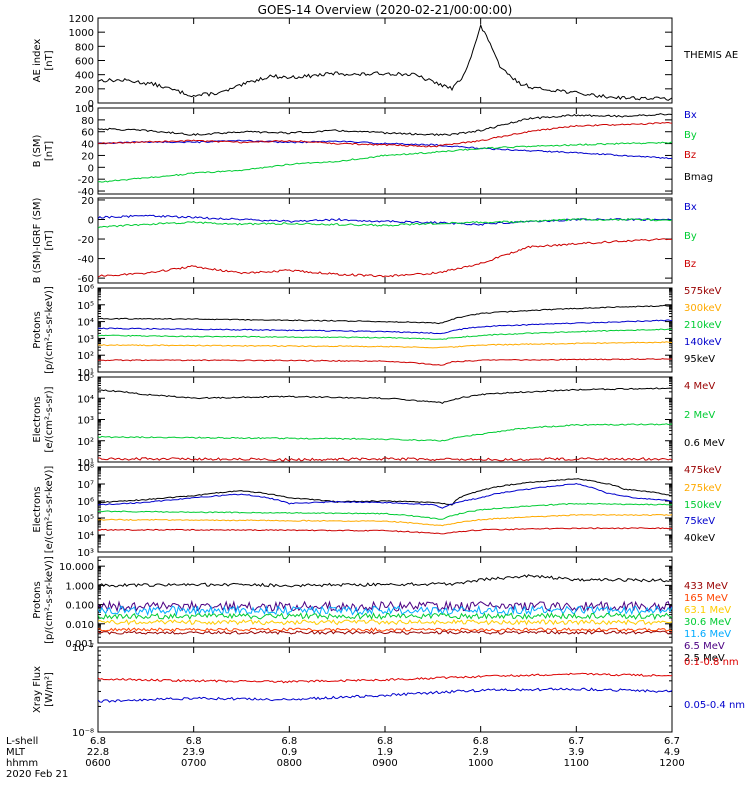  What do you see at coordinates (289, 763) in the screenshot?
I see `x-tick-label: 0800` at bounding box center [289, 763].